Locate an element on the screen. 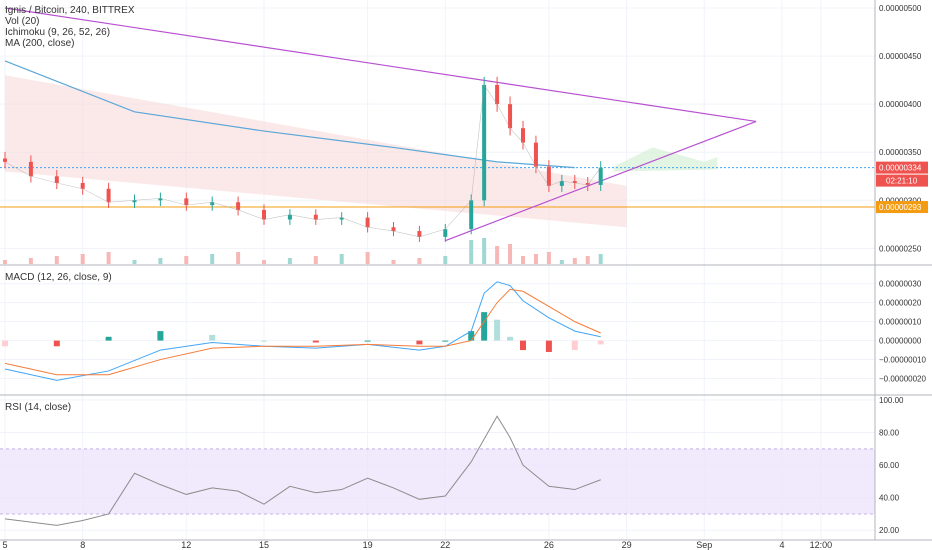 This screenshot has width=932, height=550. price-tick-label: 0.00000500 is located at coordinates (900, 8).